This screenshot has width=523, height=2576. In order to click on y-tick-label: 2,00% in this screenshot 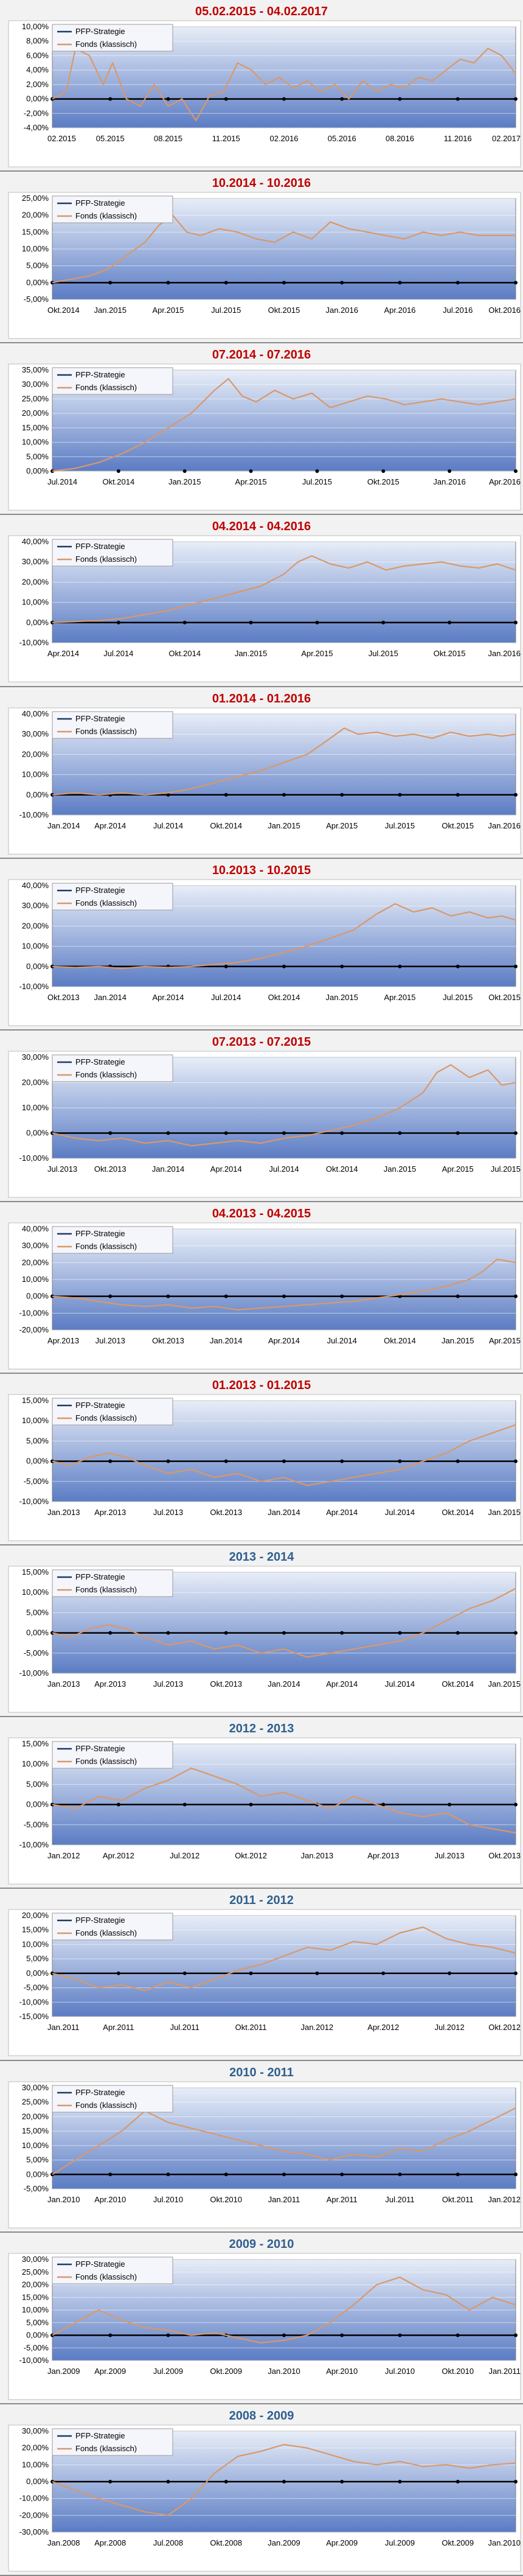, I will do `click(38, 84)`.